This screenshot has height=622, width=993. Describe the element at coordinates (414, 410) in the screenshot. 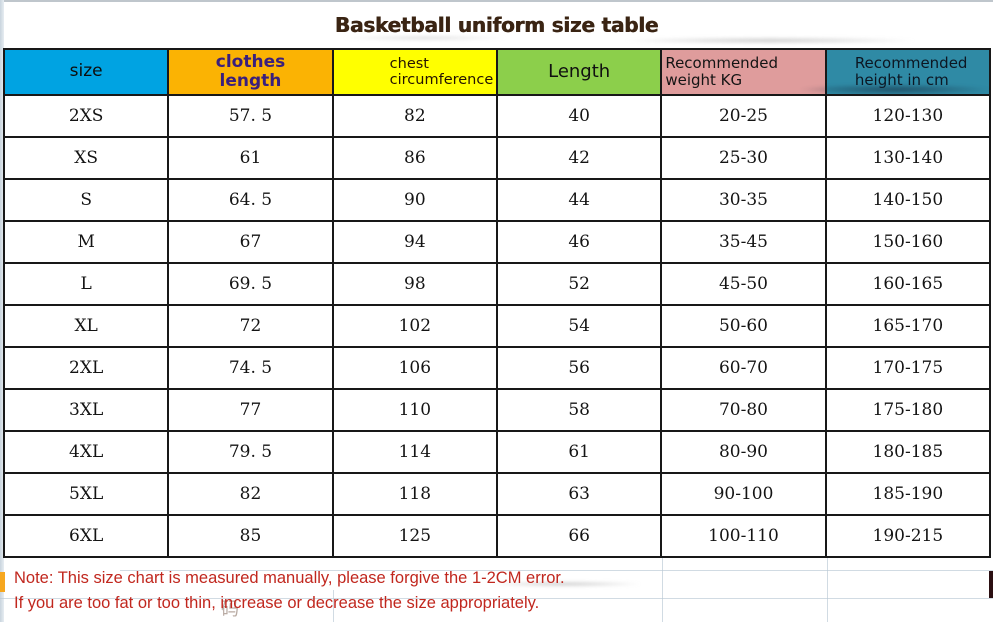

I see `table-cell: 110` at that location.